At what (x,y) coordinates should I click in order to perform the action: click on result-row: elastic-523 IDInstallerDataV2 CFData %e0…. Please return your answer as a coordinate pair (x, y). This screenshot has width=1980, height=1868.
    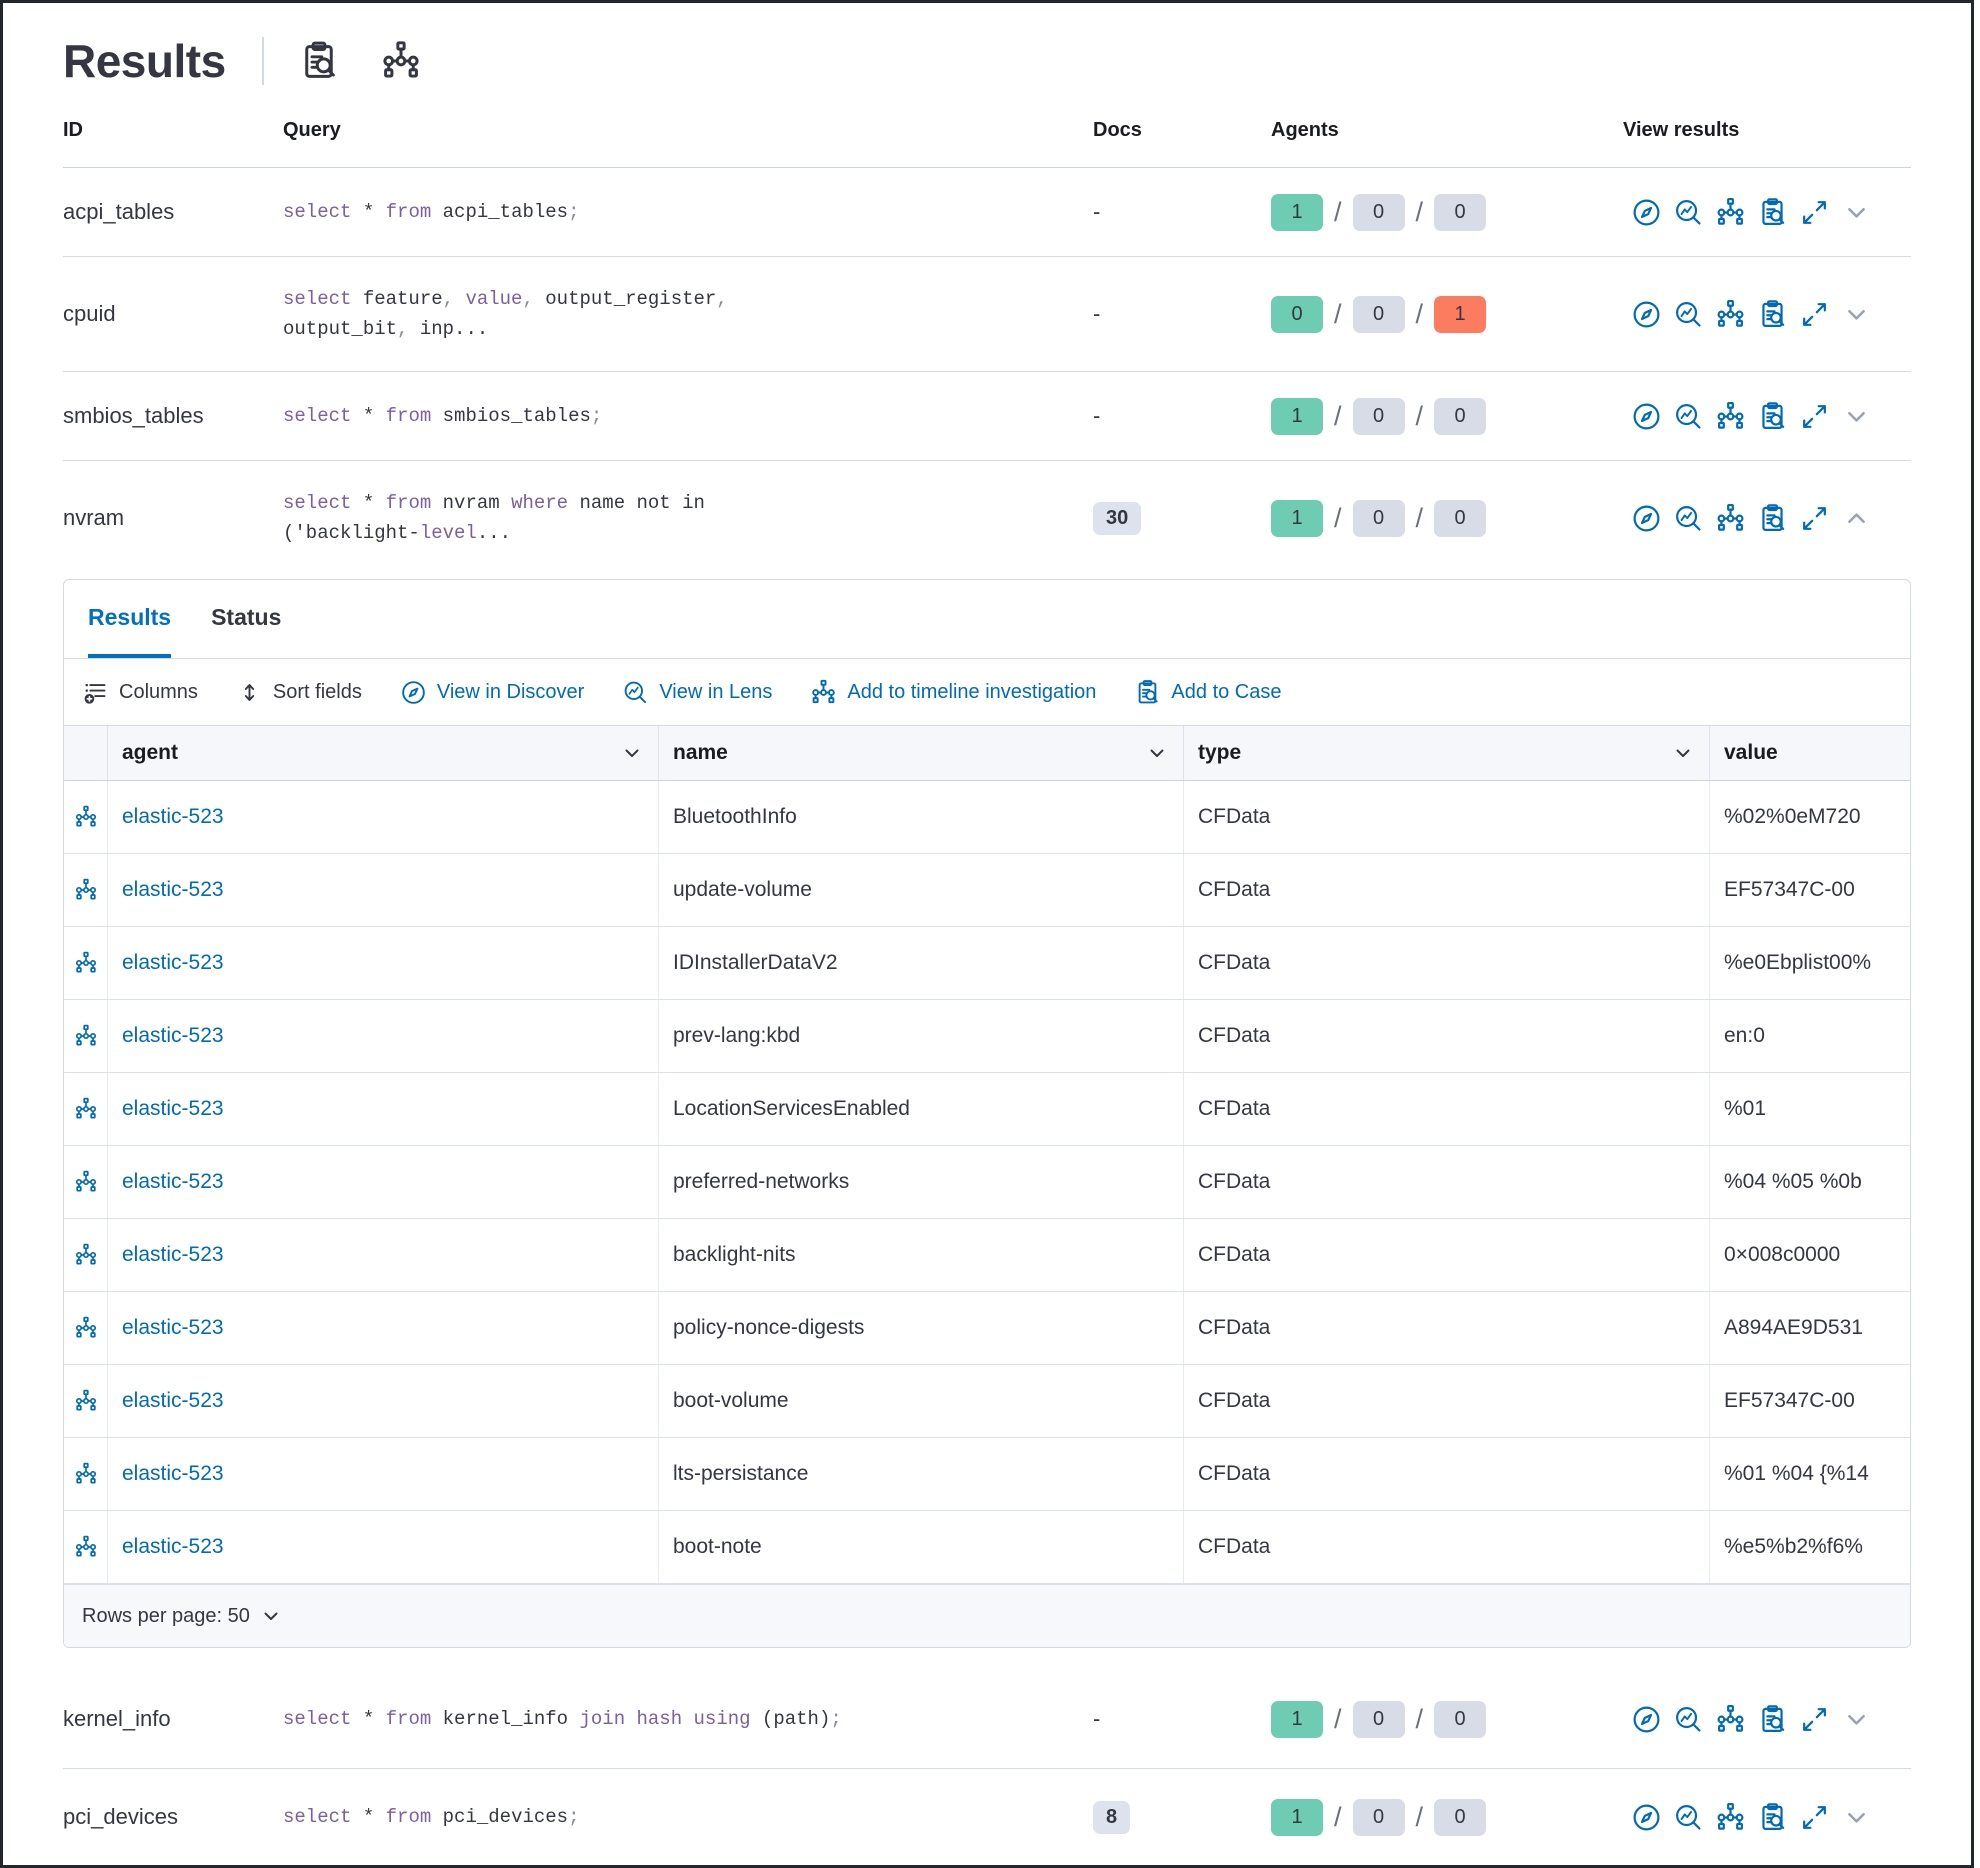
    Looking at the image, I should click on (987, 963).